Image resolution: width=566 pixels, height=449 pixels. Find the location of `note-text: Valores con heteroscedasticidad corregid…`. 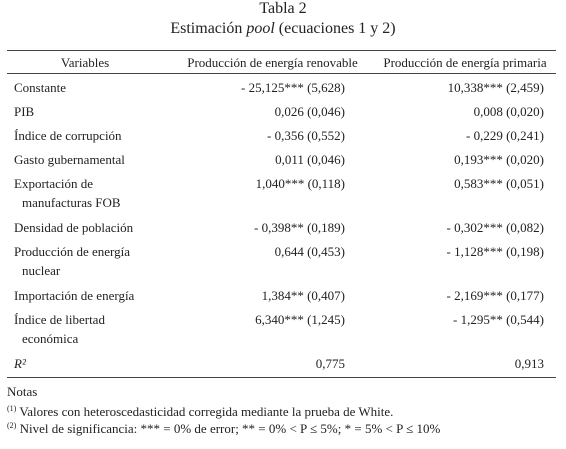

note-text: Valores con heteroscedasticidad corregid… is located at coordinates (205, 411).